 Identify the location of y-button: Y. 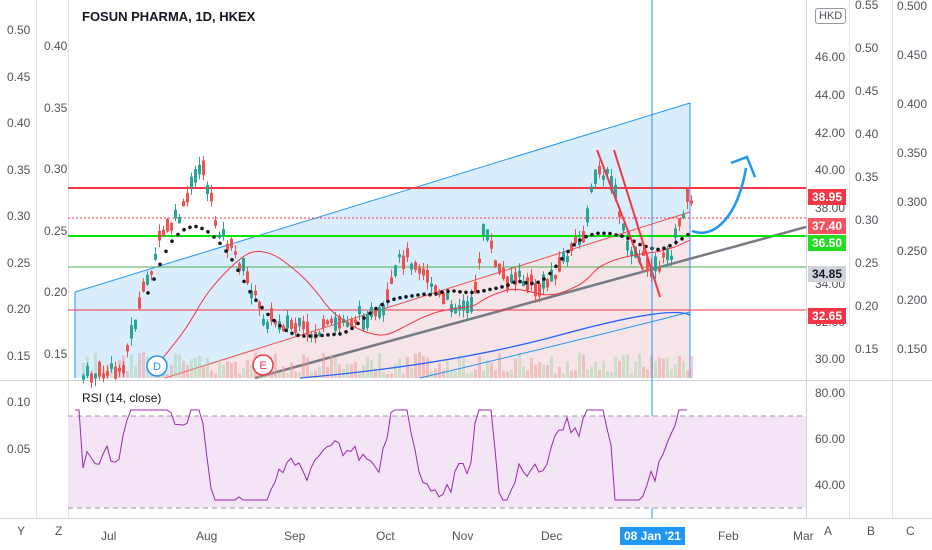
(21, 531).